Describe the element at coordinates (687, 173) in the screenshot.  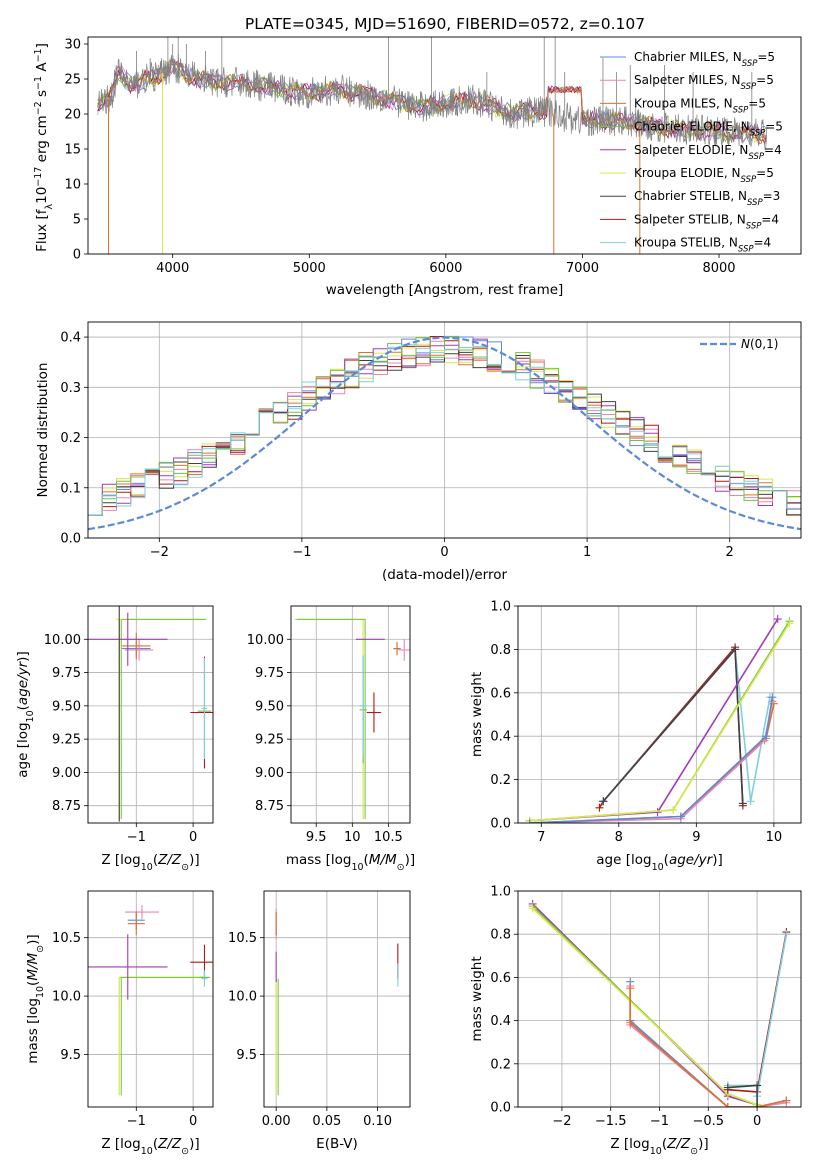
I see `legend-text: Kroupa ELODIE, N` at that location.